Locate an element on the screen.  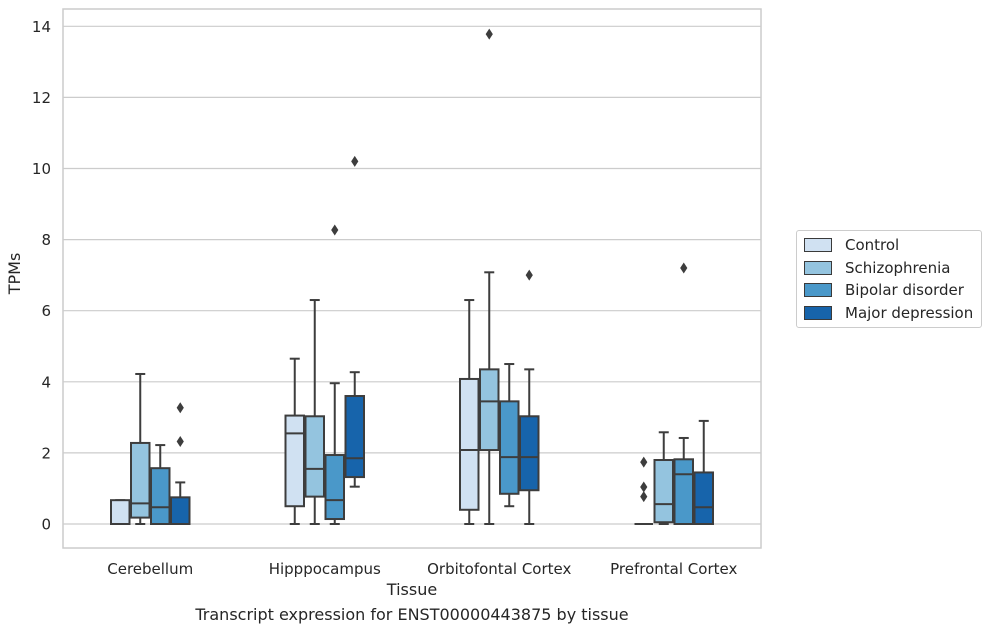
legend-item-schizophrenia: Schizophrenia is located at coordinates (889, 268).